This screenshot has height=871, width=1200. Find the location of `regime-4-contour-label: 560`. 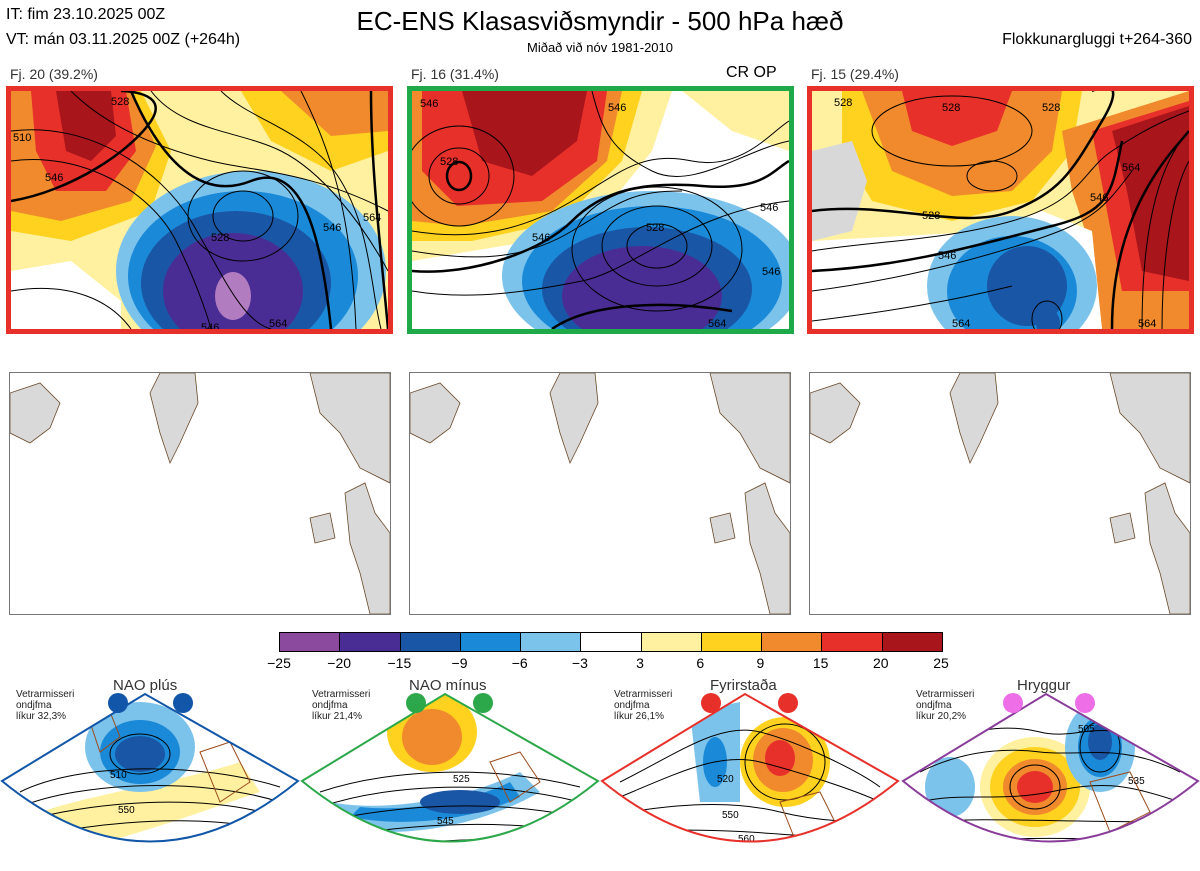

regime-4-contour-label: 560 is located at coordinates (1101, 845).